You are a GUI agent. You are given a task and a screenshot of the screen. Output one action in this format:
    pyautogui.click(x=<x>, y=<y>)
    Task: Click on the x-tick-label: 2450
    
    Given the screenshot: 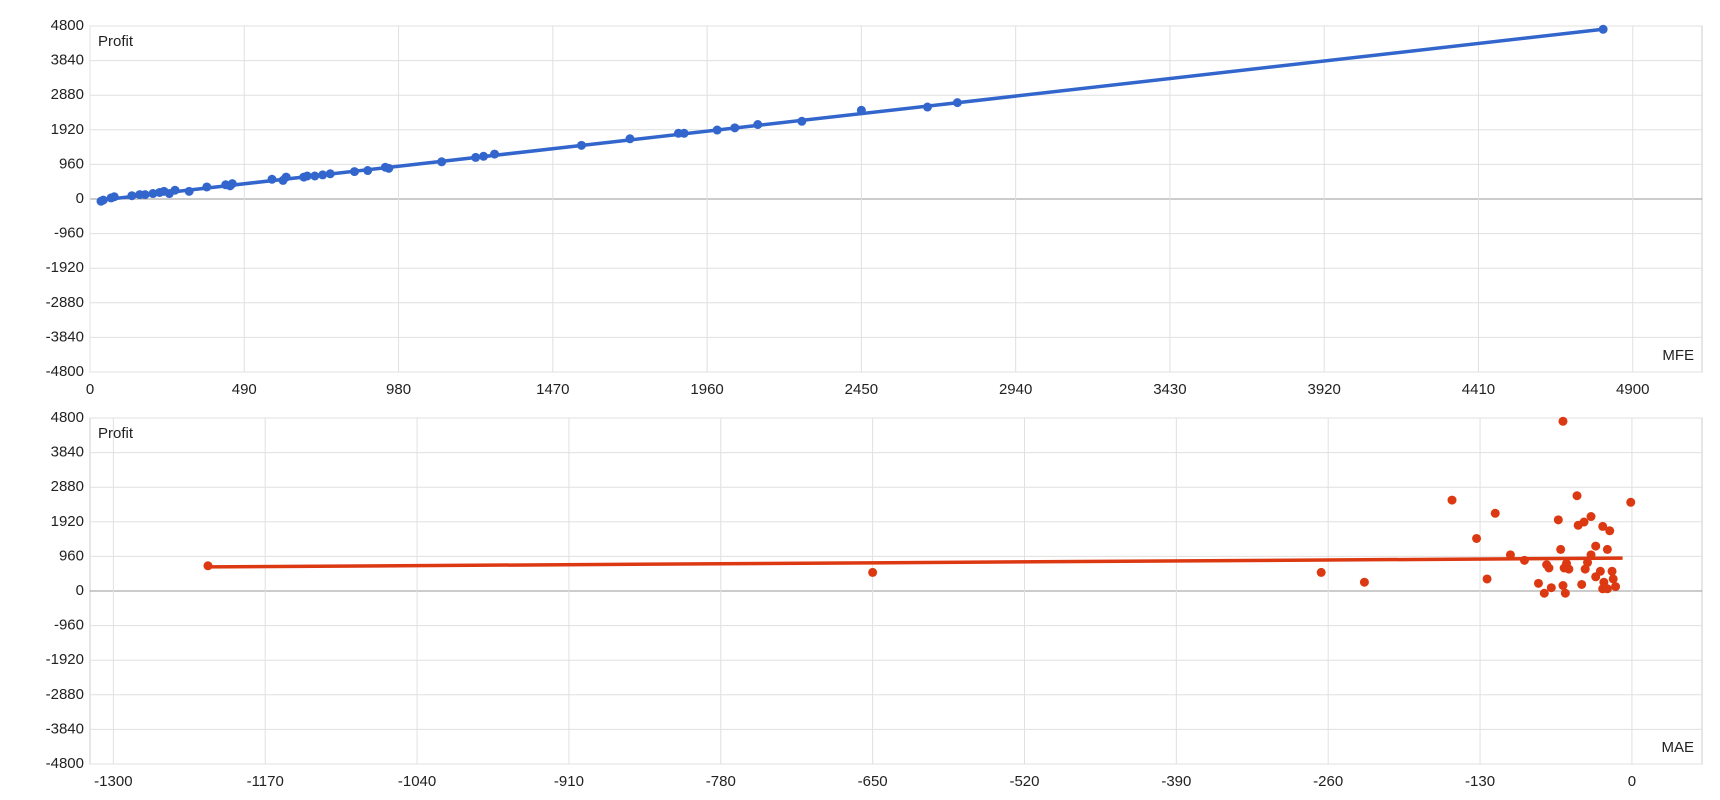 What is the action you would take?
    pyautogui.click(x=861, y=389)
    